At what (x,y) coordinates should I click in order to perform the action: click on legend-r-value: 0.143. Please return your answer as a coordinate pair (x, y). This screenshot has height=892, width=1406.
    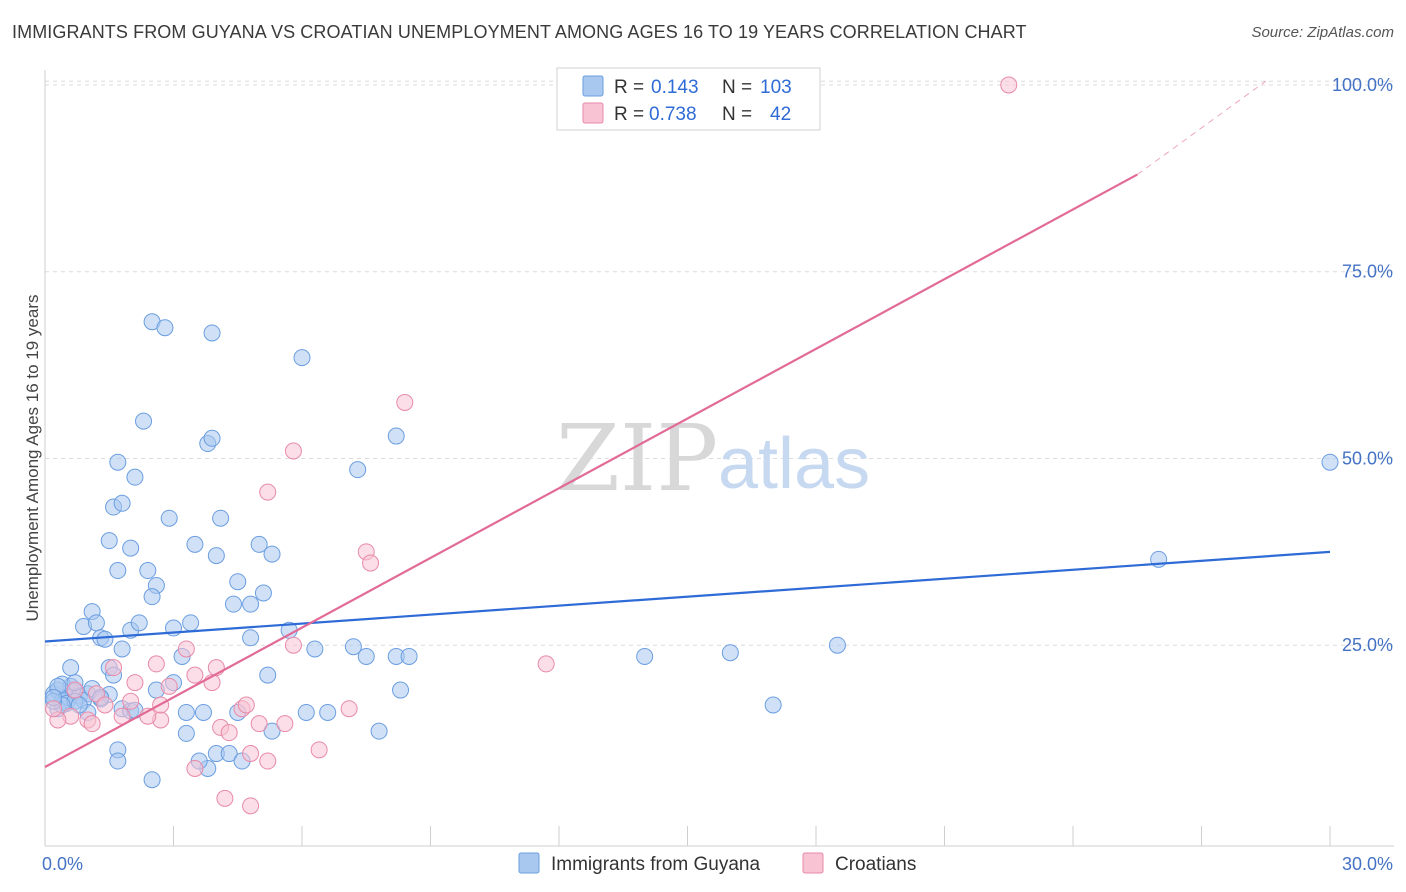
    Looking at the image, I should click on (675, 87).